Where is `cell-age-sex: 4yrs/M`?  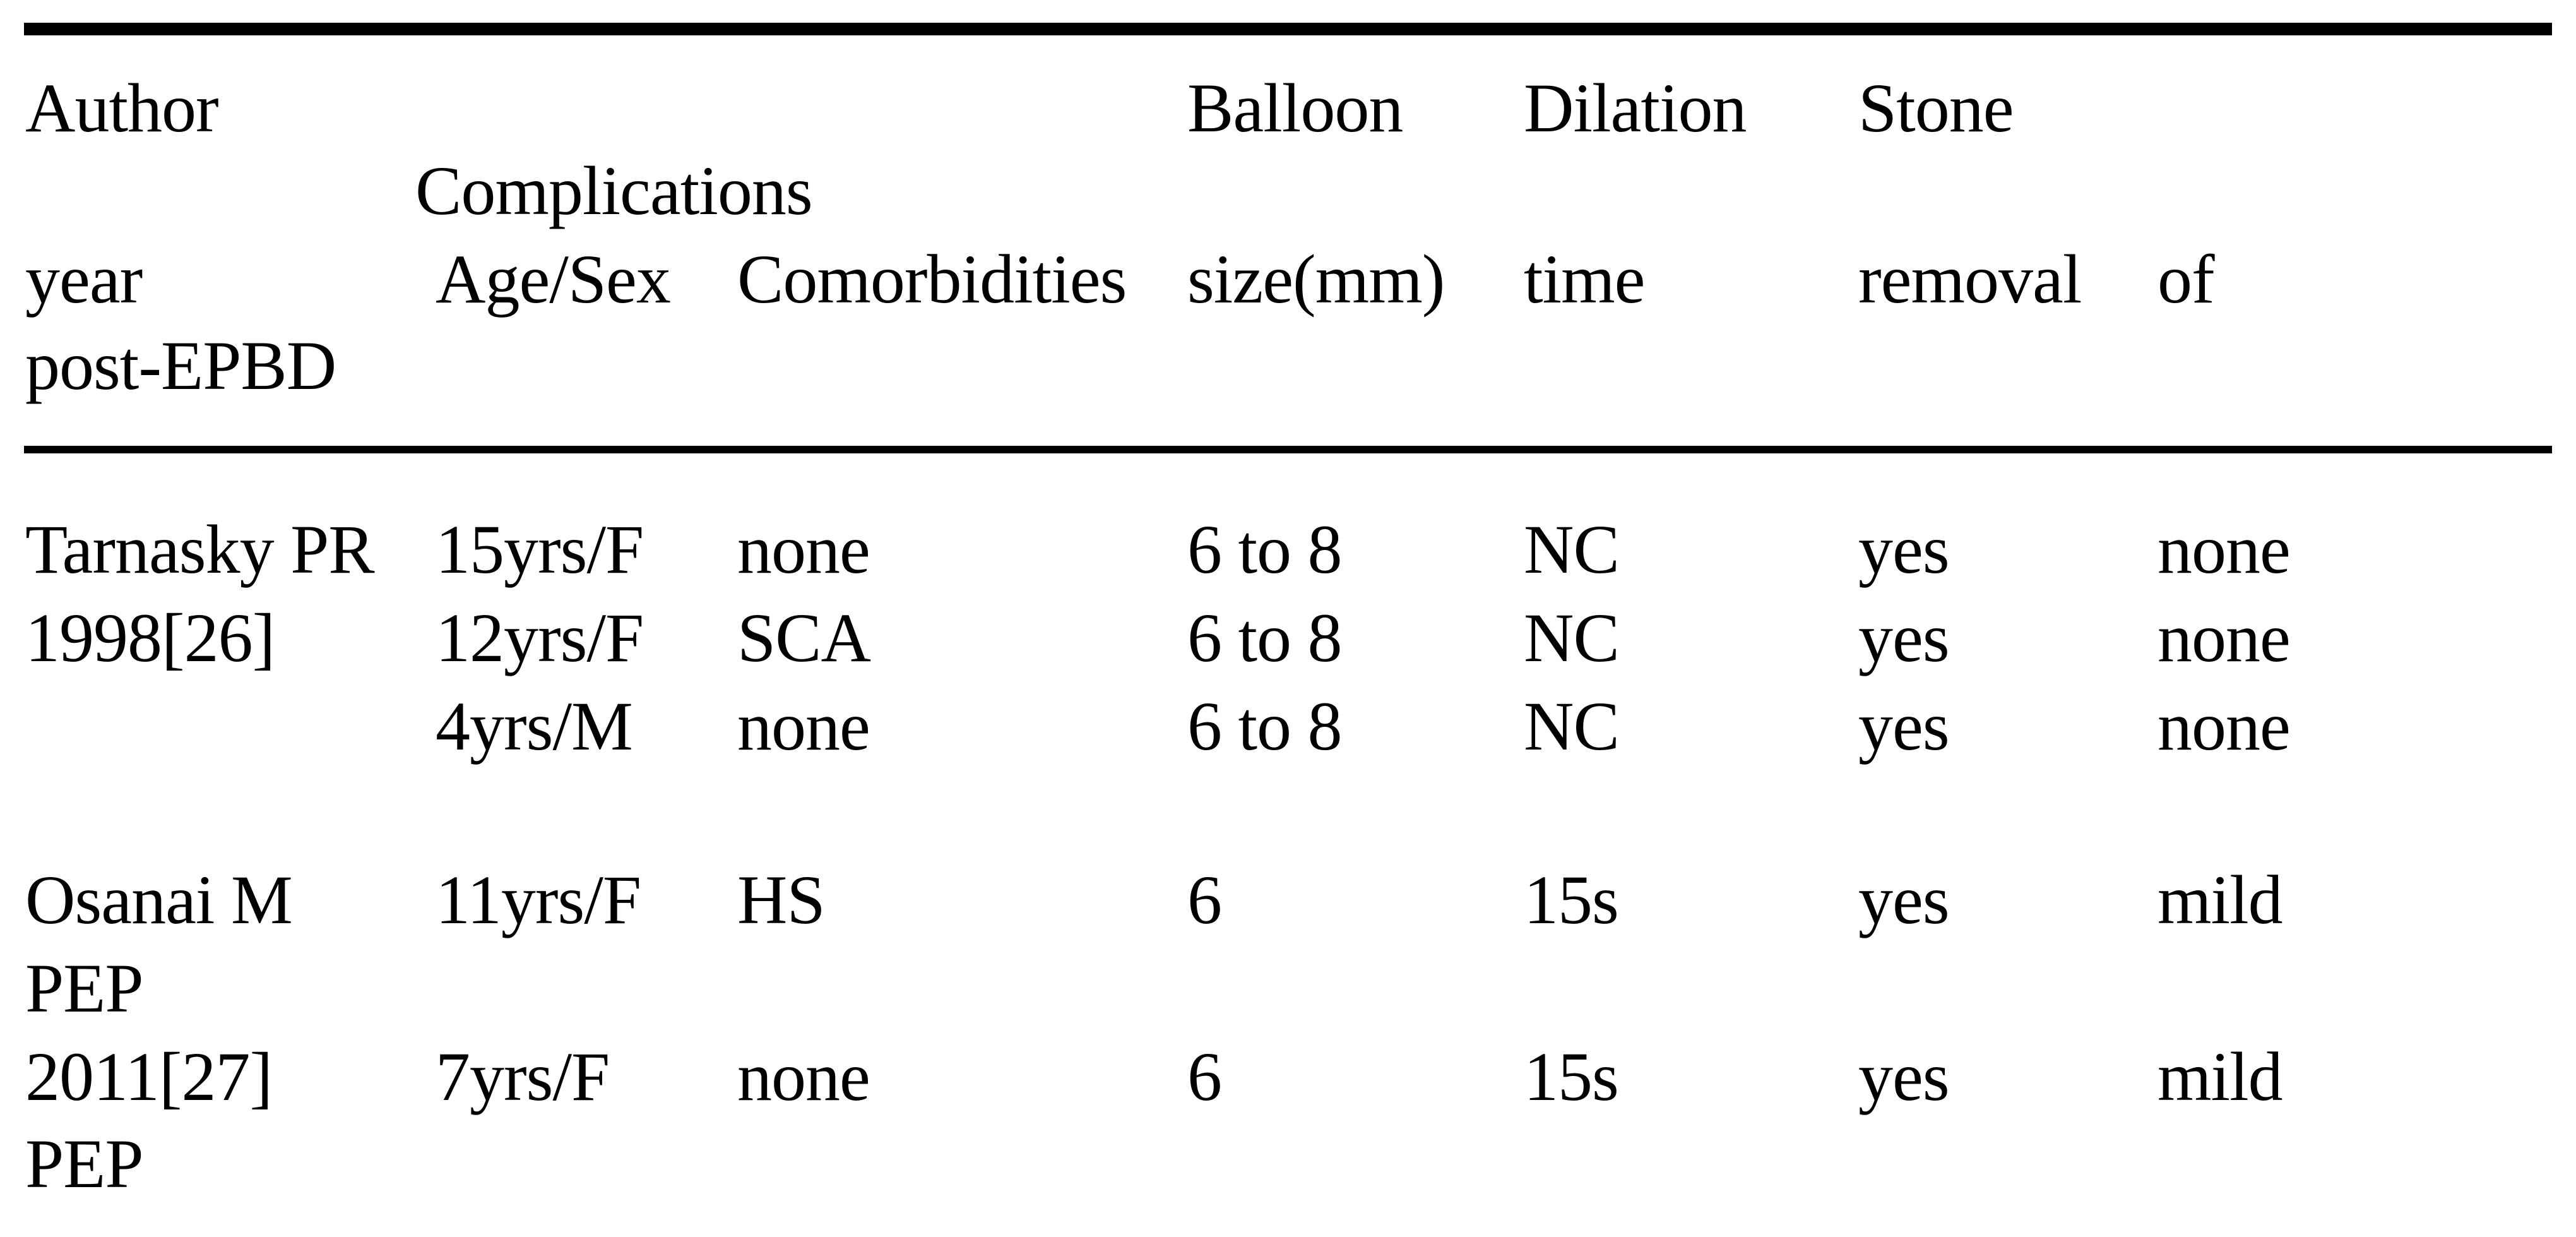 cell-age-sex: 4yrs/M is located at coordinates (534, 726).